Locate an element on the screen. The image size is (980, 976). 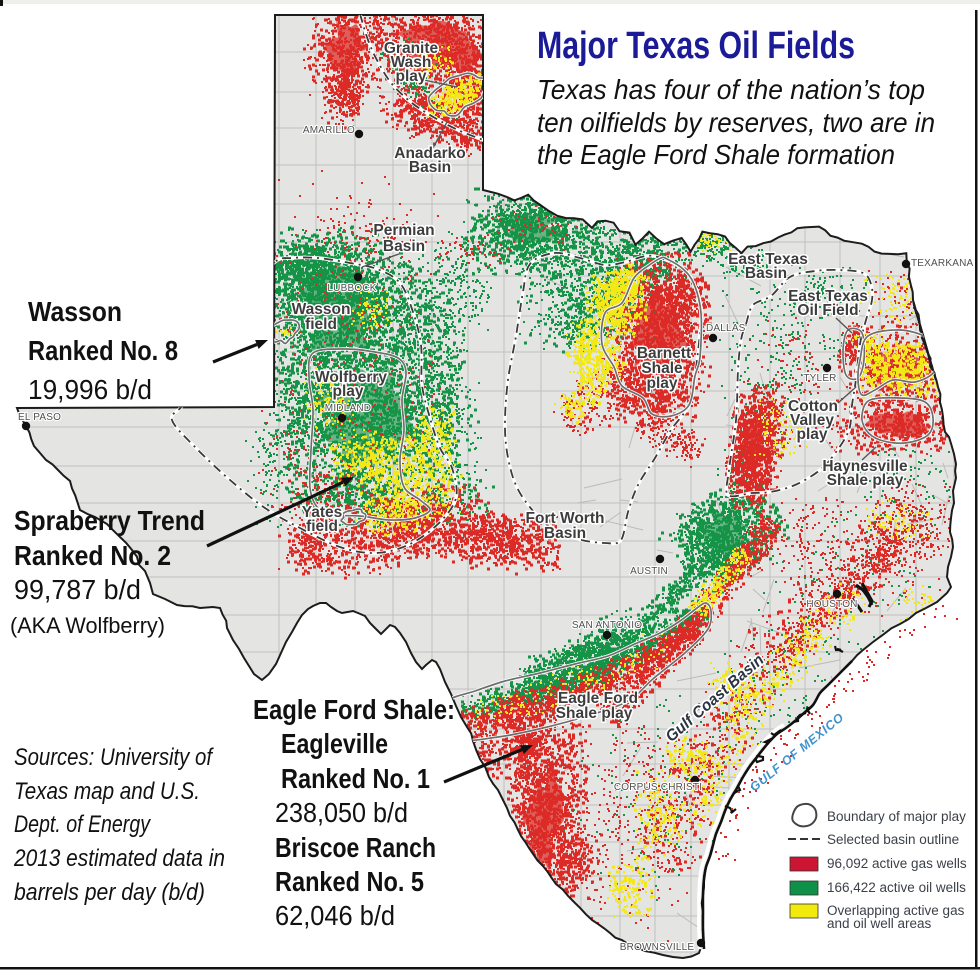
svg-text:Texas has four of the nation’s: Texas has four of the nation’s top is located at coordinates (731, 89).